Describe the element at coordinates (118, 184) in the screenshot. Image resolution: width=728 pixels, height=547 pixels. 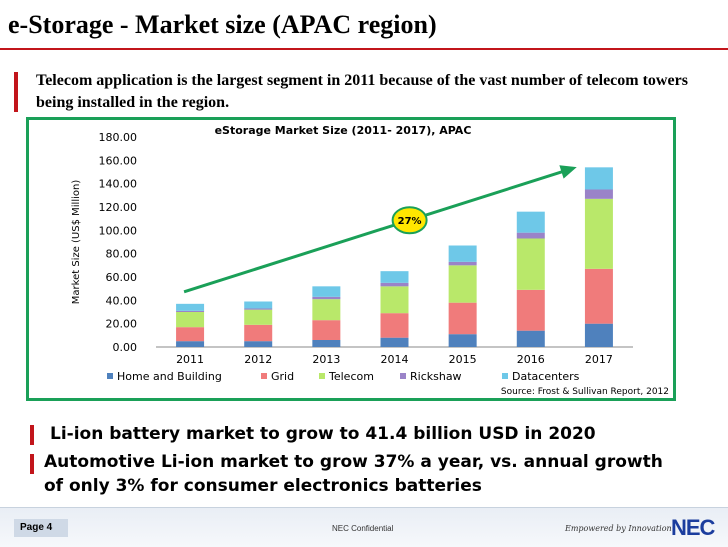
I see `y-tick-label: 140.00` at that location.